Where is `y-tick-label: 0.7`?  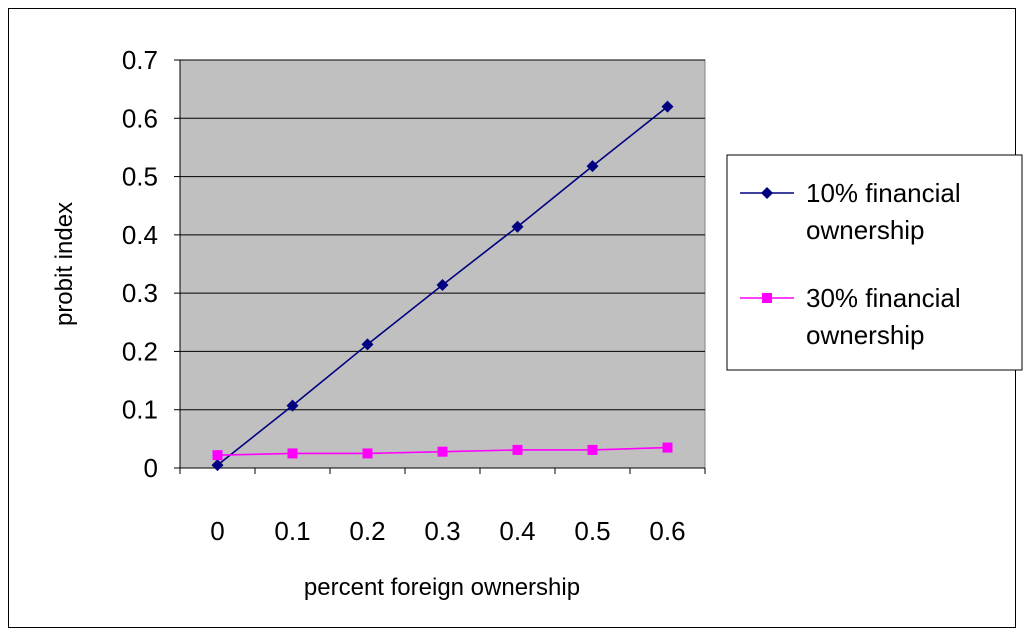 y-tick-label: 0.7 is located at coordinates (140, 60).